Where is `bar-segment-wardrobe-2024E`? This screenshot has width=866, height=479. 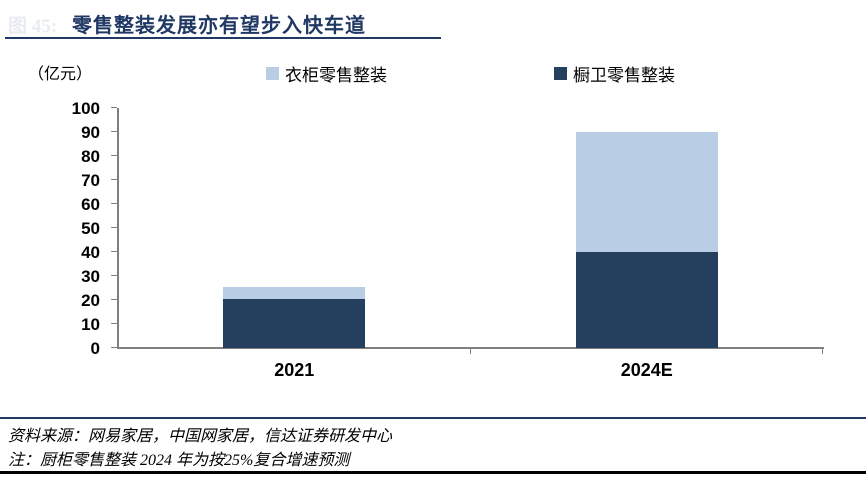 bar-segment-wardrobe-2024E is located at coordinates (646, 192).